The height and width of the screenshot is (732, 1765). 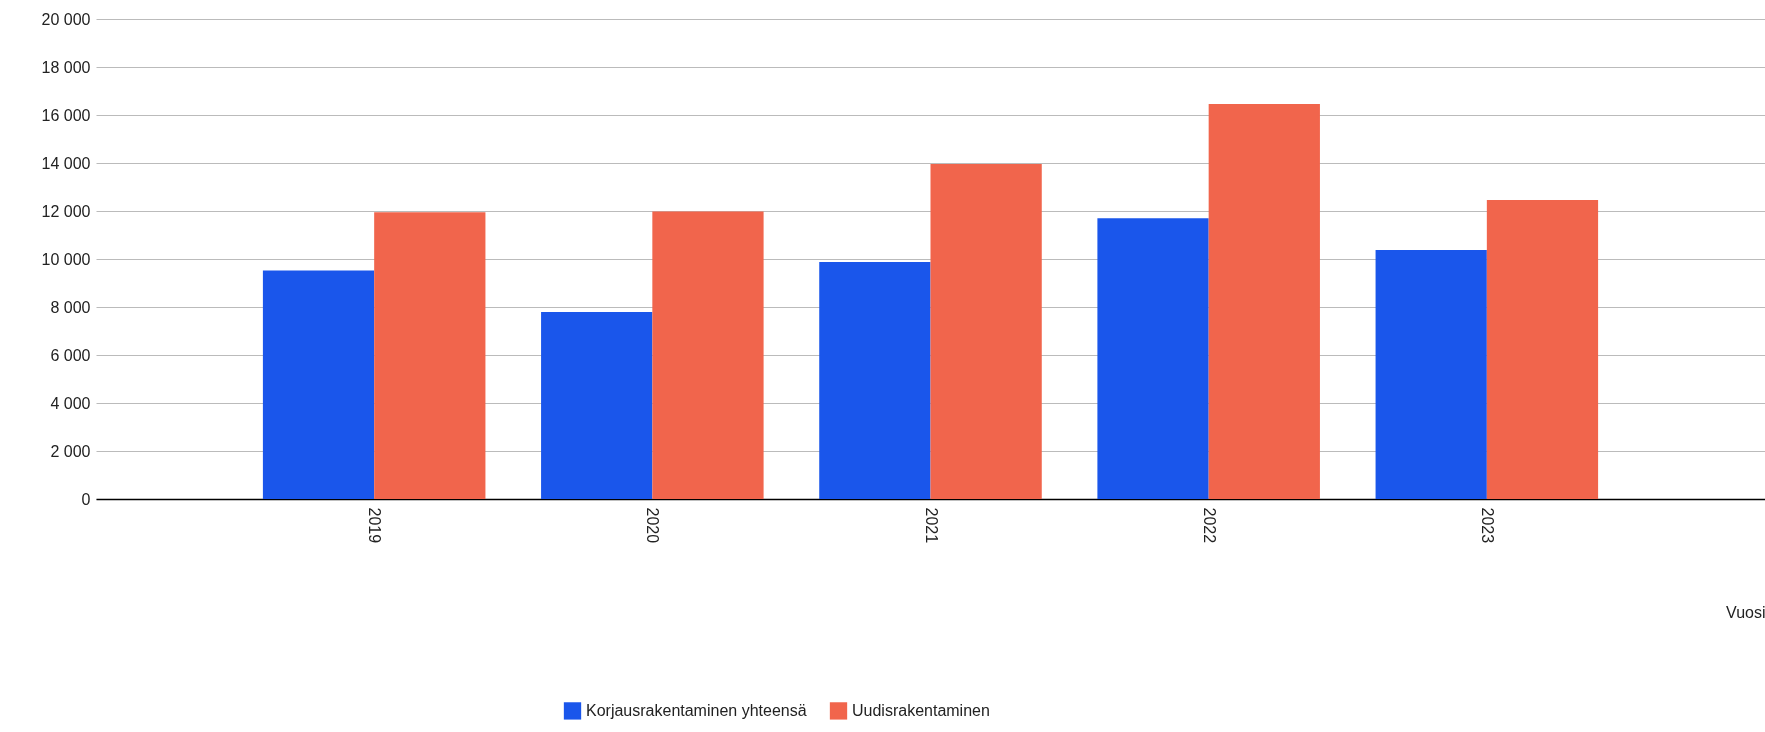 What do you see at coordinates (1209, 525) in the screenshot?
I see `x-tick-label: 2022` at bounding box center [1209, 525].